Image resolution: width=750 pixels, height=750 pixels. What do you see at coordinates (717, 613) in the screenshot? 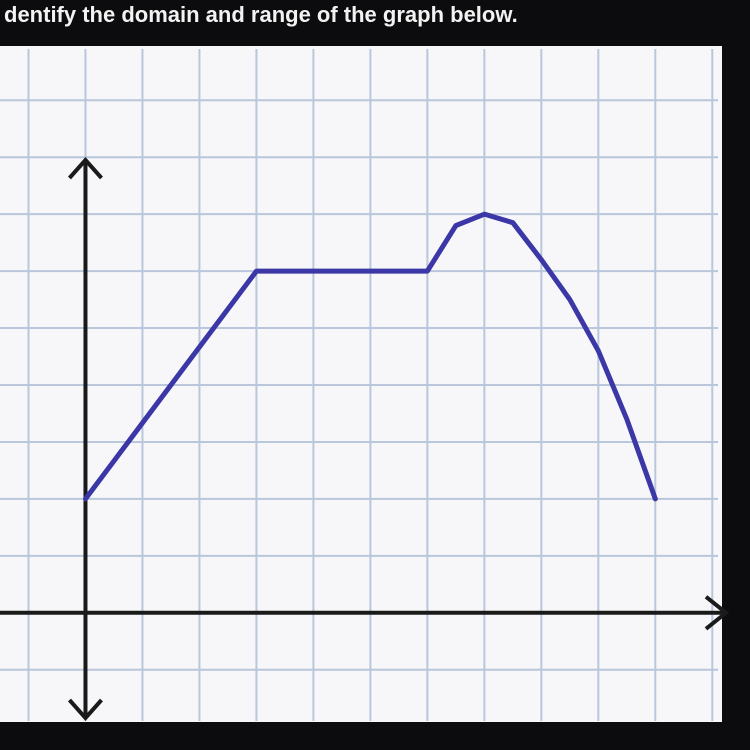
I see `x-axis-arrow` at bounding box center [717, 613].